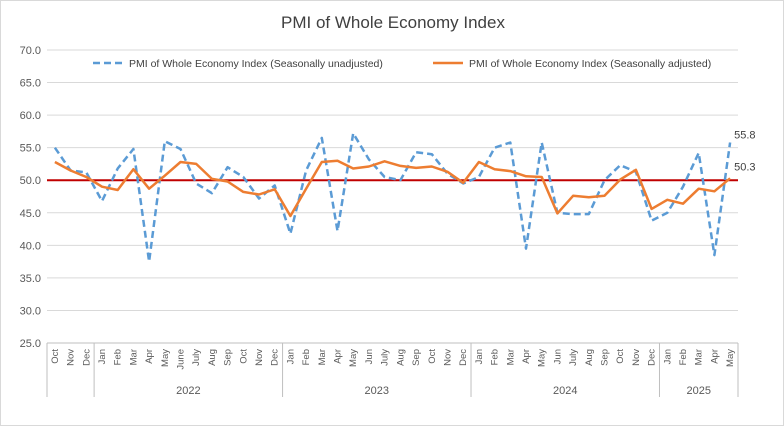 This screenshot has width=784, height=427. I want to click on year-label: 2024, so click(565, 391).